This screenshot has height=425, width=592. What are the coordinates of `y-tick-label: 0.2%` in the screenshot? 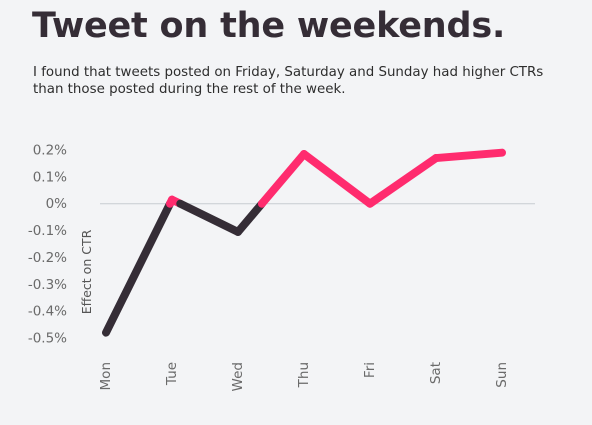 It's located at (50, 151).